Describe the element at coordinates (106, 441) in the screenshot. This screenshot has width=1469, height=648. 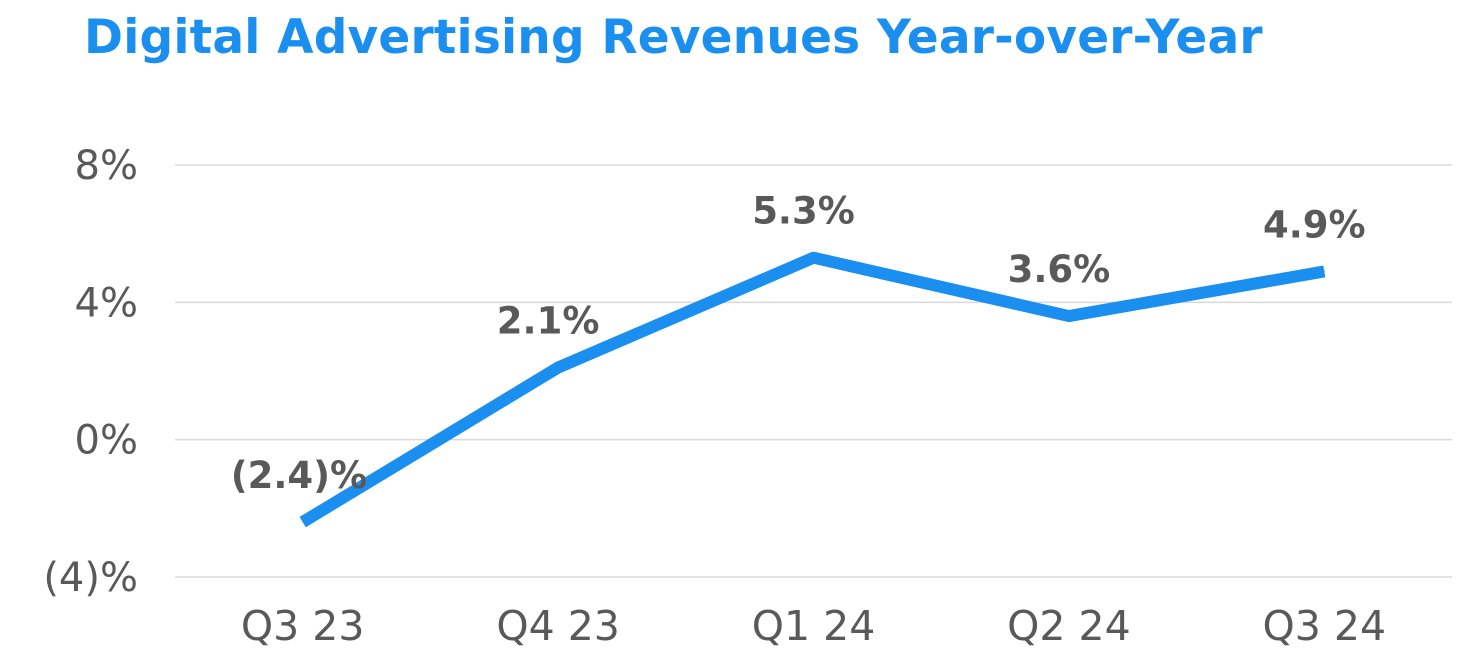
I see `y-tick-label: 0%` at that location.